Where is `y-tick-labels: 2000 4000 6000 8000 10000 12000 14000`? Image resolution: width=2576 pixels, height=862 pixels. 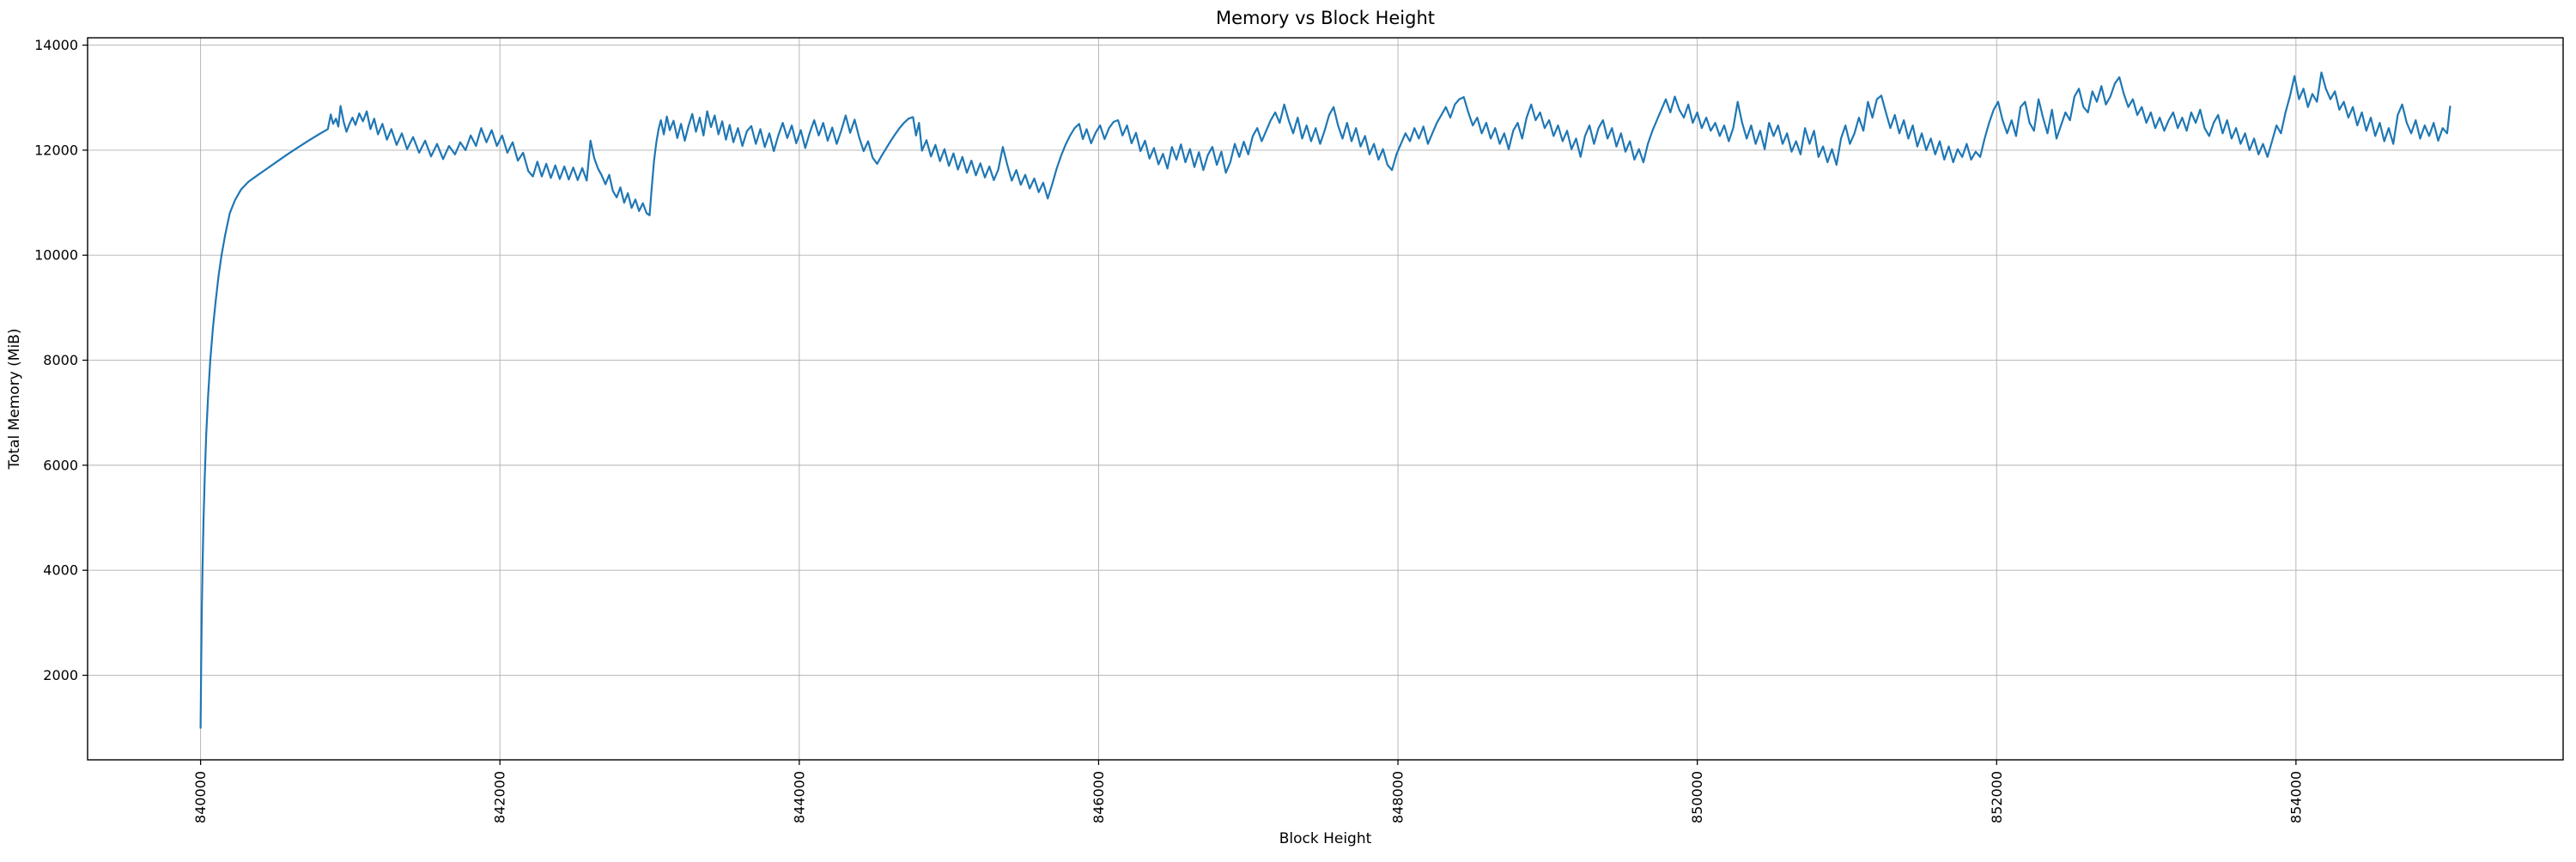
y-tick-labels: 2000 4000 6000 8000 10000 12000 14000 is located at coordinates (56, 360).